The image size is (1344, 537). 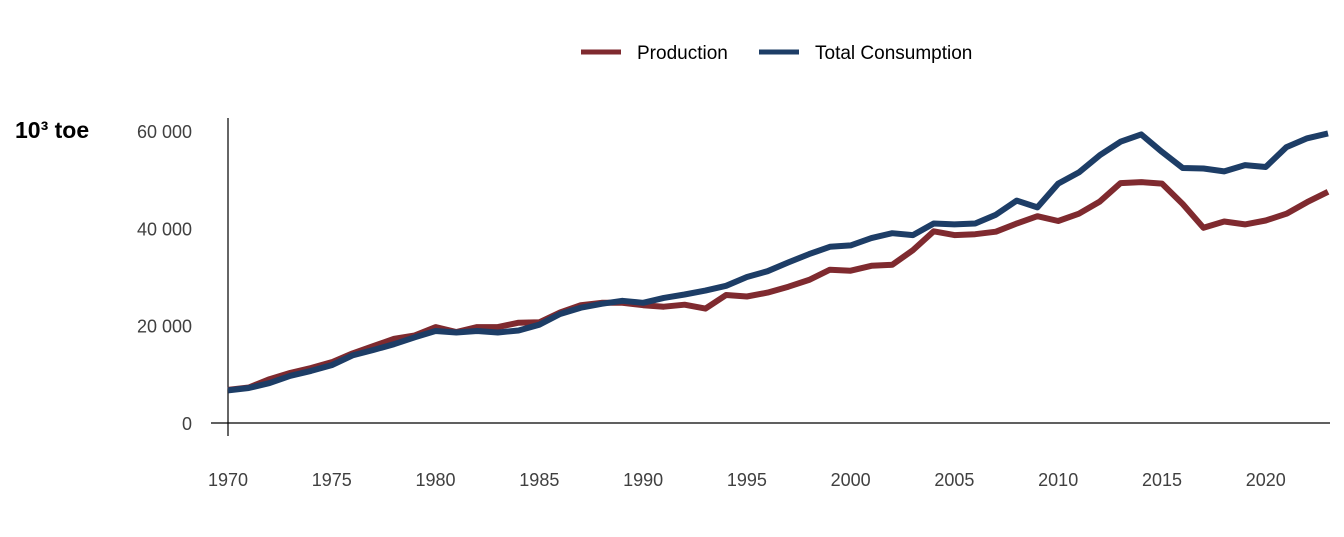 I want to click on x-tick-label: 2015, so click(x=1162, y=480).